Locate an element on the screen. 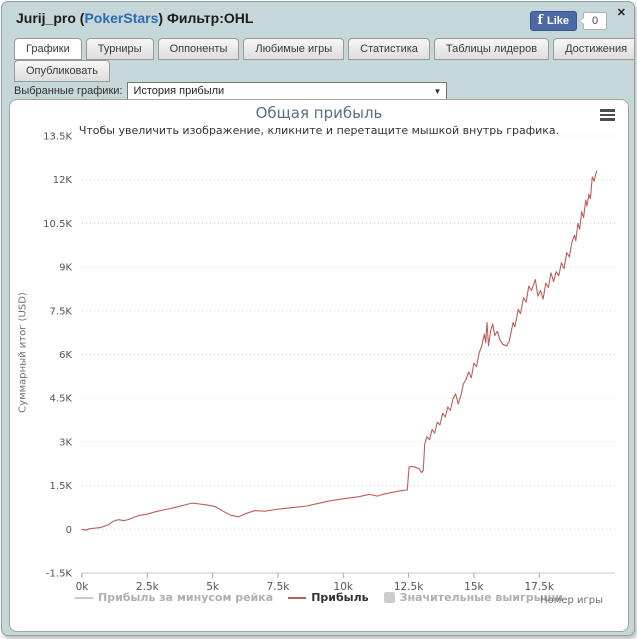 The image size is (637, 639). x-tick-label: 12.5k is located at coordinates (409, 587).